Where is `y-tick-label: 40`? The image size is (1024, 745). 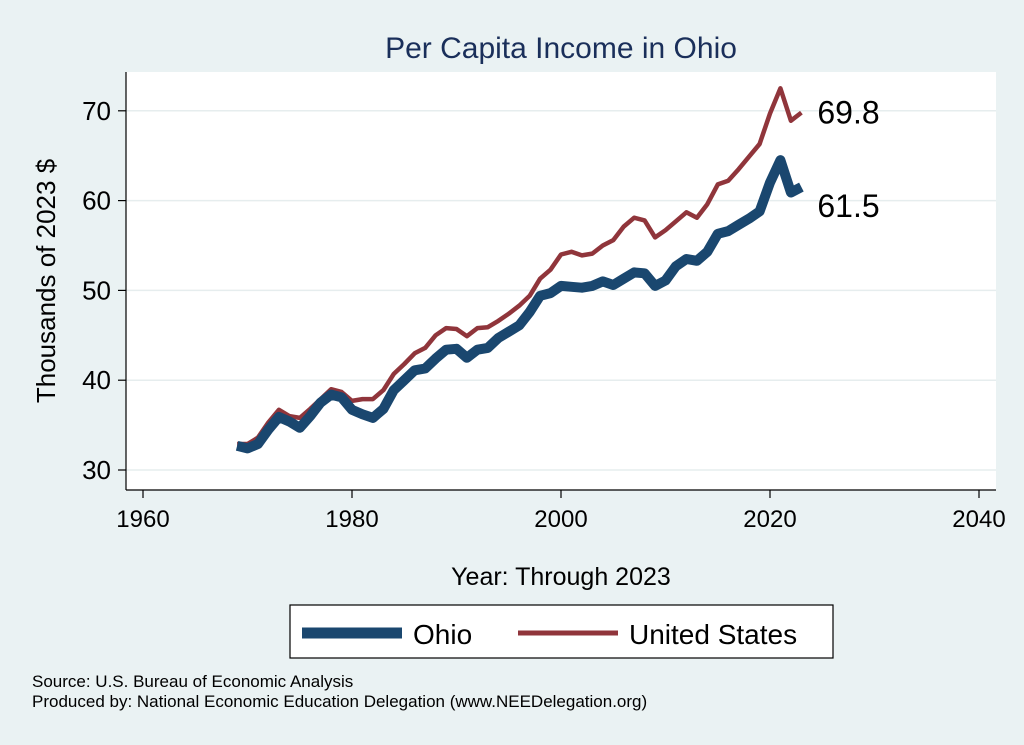
y-tick-label: 40 is located at coordinates (96, 380).